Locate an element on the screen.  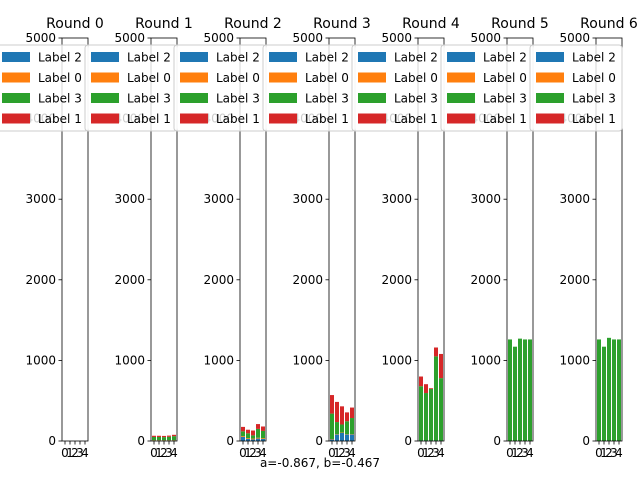
subplot-title: Round 5 is located at coordinates (520, 24).